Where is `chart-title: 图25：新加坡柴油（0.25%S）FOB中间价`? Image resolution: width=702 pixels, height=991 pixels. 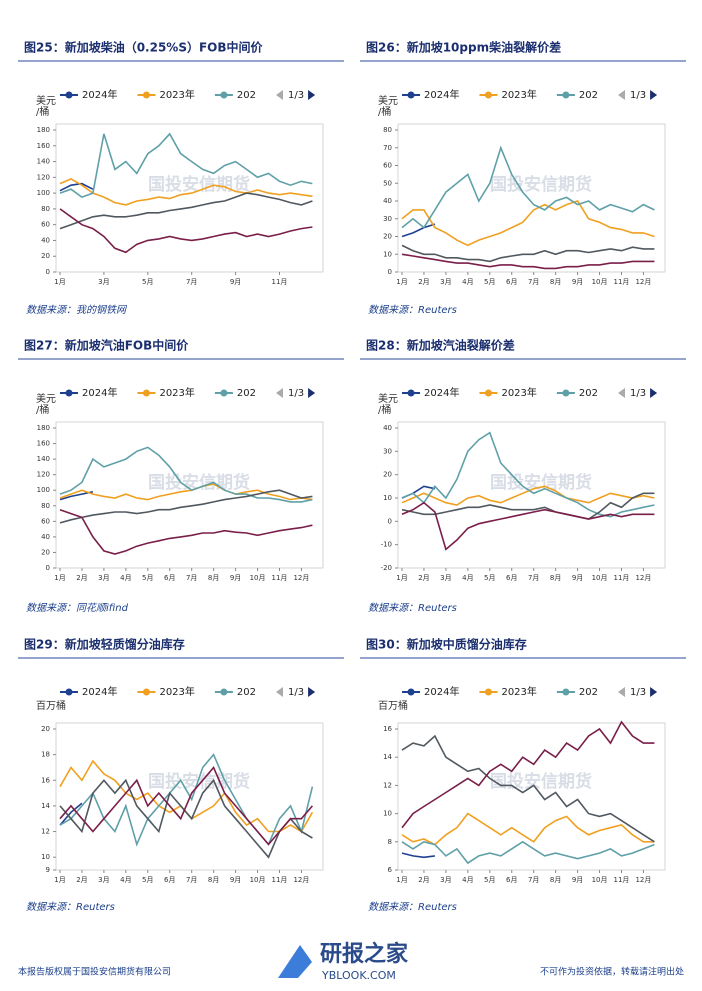
chart-title: 图25：新加坡柴油（0.25%S）FOB中间价 is located at coordinates (144, 47).